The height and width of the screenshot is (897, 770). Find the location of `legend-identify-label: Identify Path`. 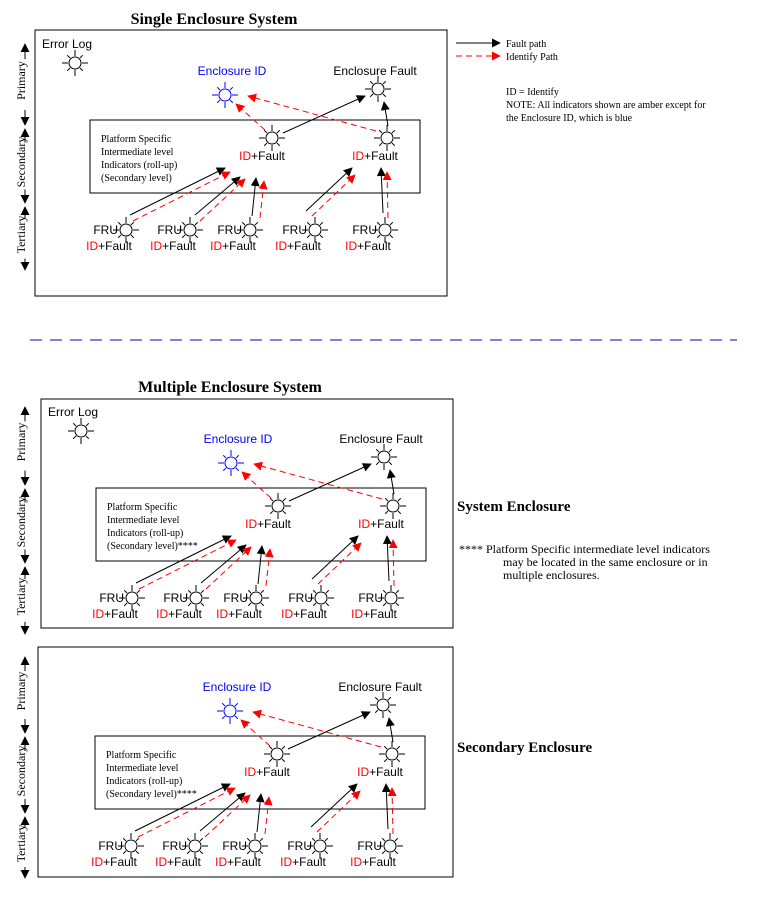

legend-identify-label: Identify Path is located at coordinates (532, 57).